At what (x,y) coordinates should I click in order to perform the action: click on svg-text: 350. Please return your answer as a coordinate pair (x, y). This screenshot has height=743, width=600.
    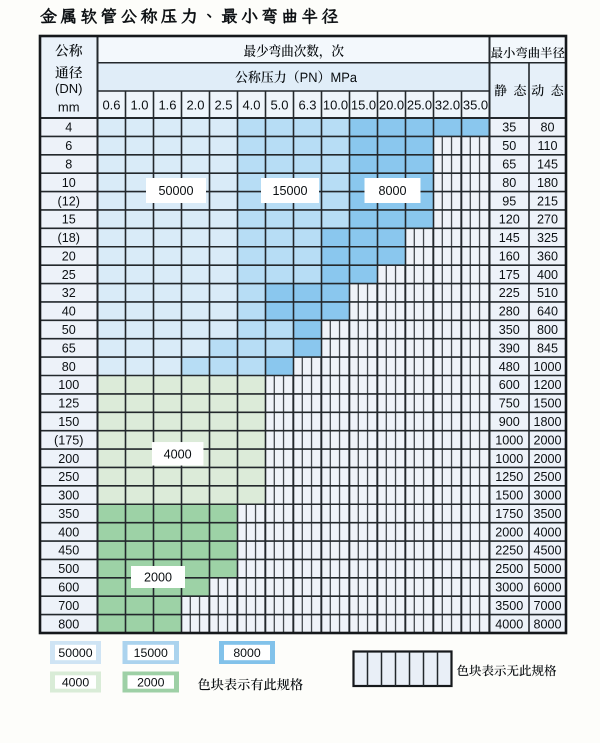
    Looking at the image, I should click on (509, 330).